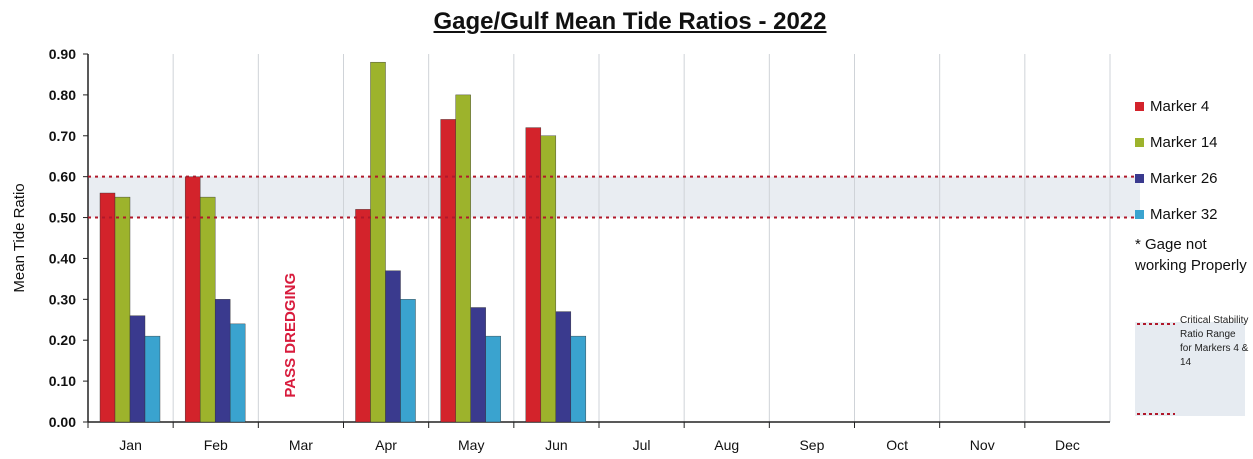  Describe the element at coordinates (62, 422) in the screenshot. I see `y-tick-label: 0.00` at that location.